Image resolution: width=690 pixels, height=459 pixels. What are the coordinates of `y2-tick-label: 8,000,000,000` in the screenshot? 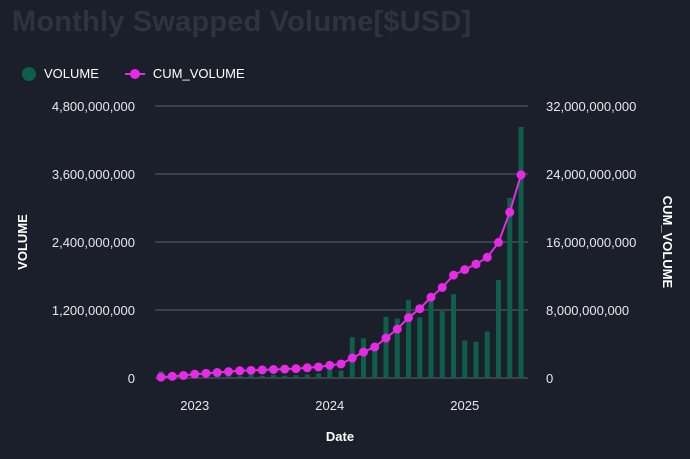 It's located at (587, 310).